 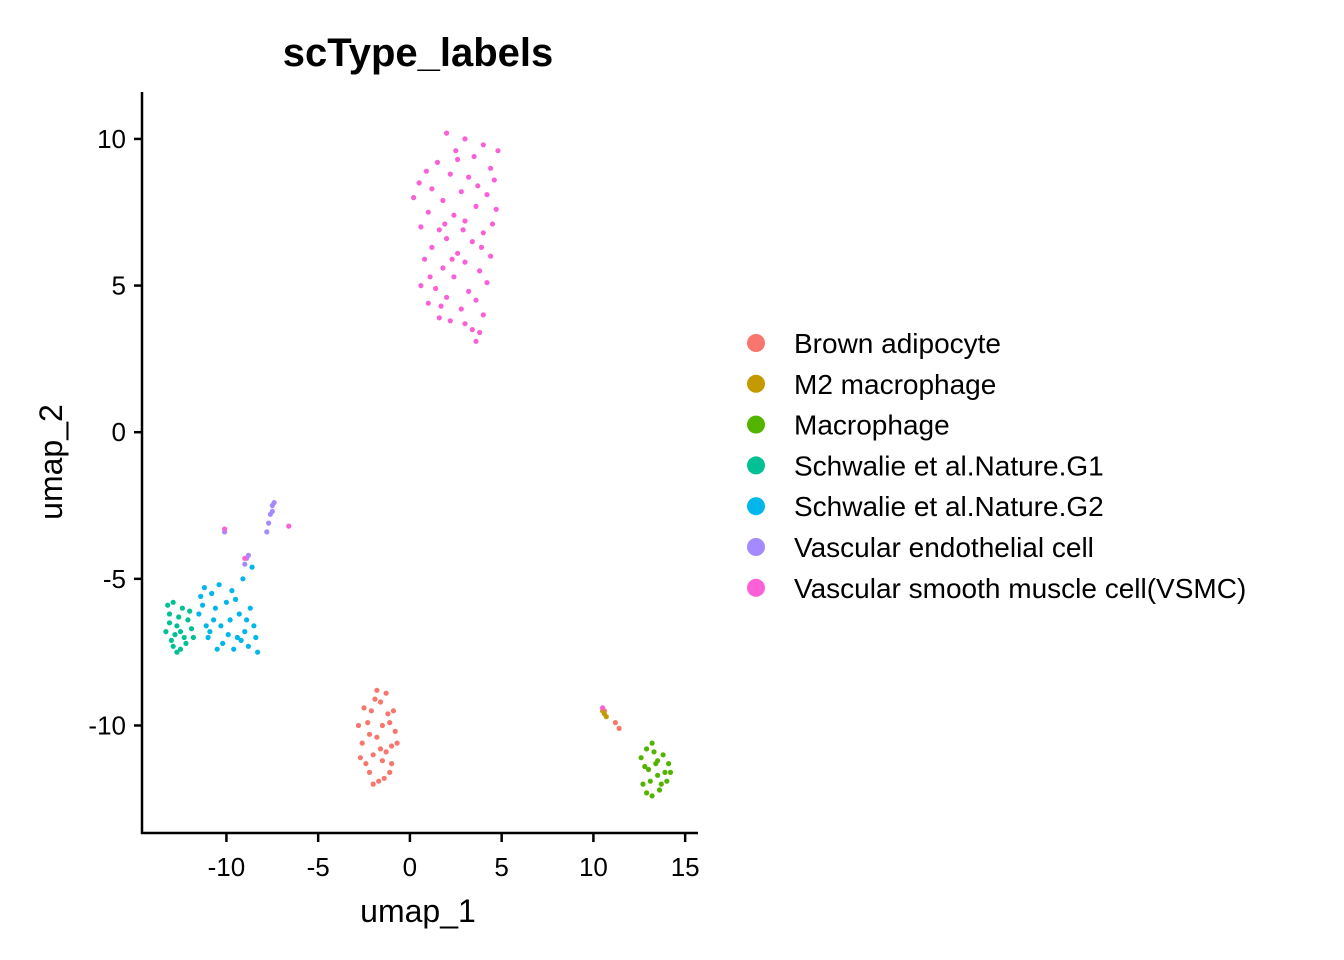 What do you see at coordinates (593, 867) in the screenshot?
I see `x-tick-label: 10` at bounding box center [593, 867].